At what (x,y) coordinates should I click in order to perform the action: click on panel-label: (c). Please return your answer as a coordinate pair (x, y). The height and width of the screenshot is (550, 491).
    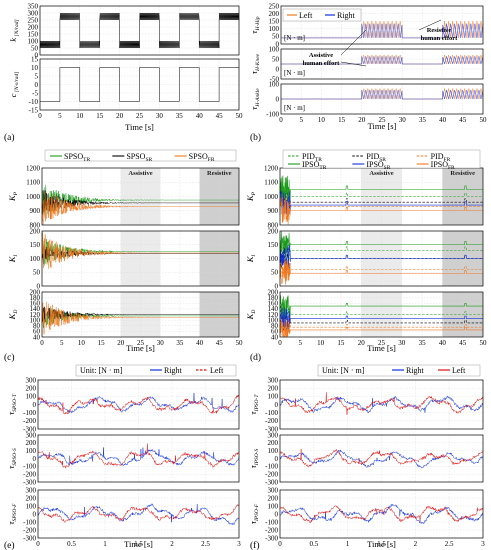
    Looking at the image, I should click on (9, 357).